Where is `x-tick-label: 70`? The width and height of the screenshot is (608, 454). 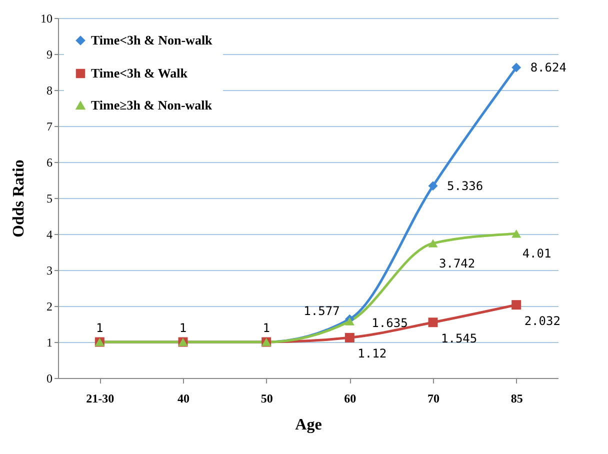
x-tick-label: 70 is located at coordinates (434, 399).